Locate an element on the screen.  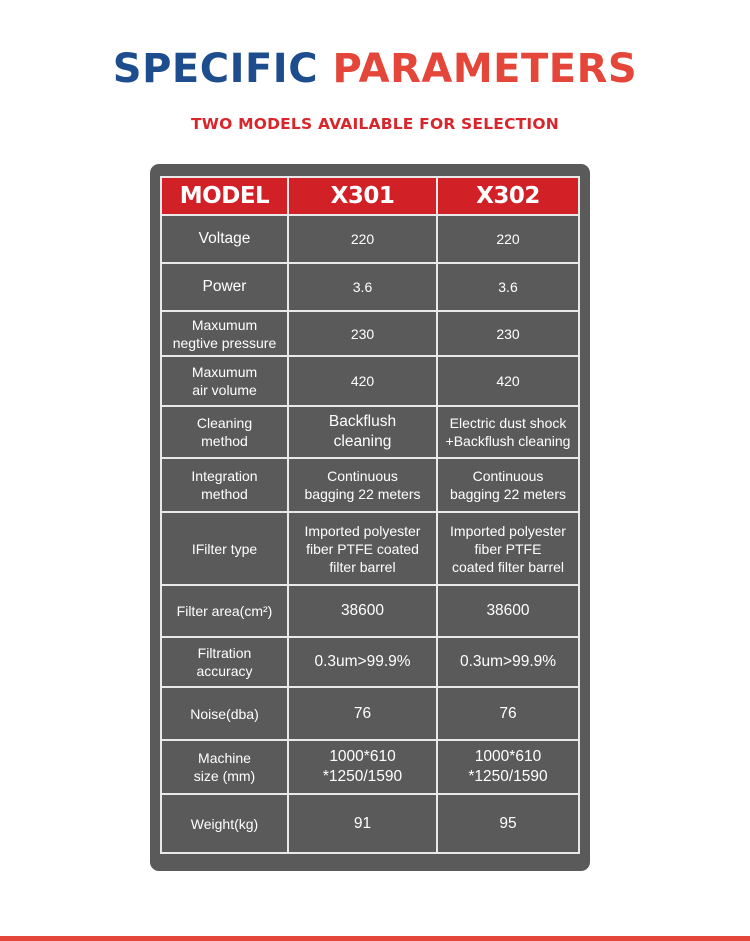
table-row-filter-area: Filter area(cm²) 38600 38600 is located at coordinates (370, 611).